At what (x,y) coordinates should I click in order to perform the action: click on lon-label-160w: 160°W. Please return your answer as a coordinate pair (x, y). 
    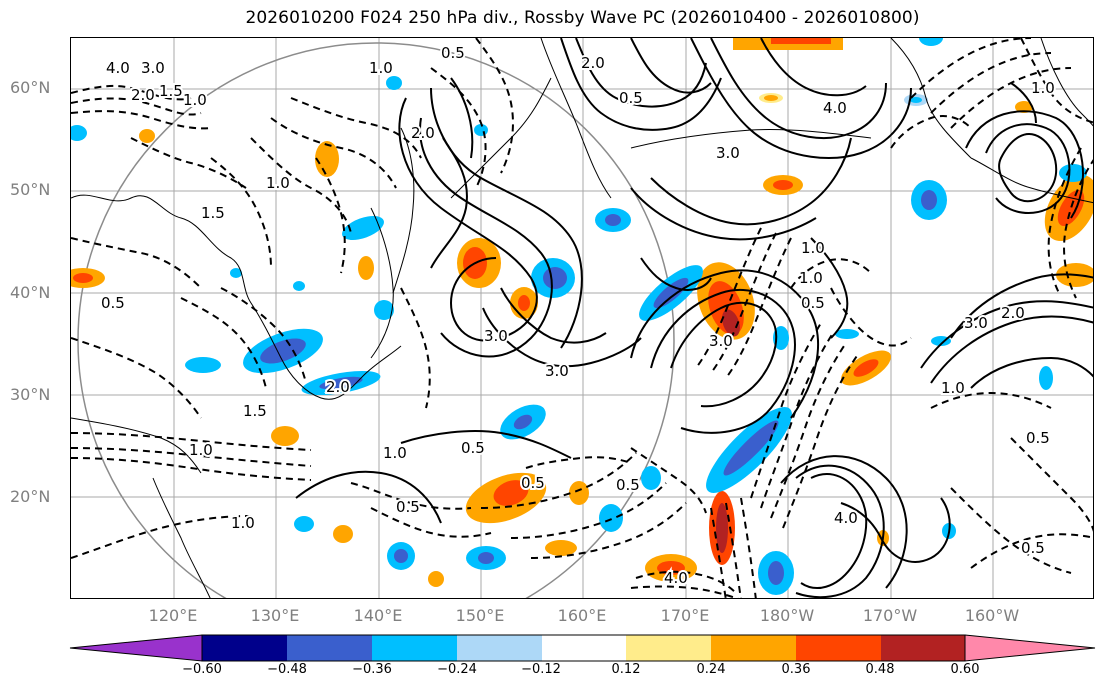
    Looking at the image, I should click on (992, 615).